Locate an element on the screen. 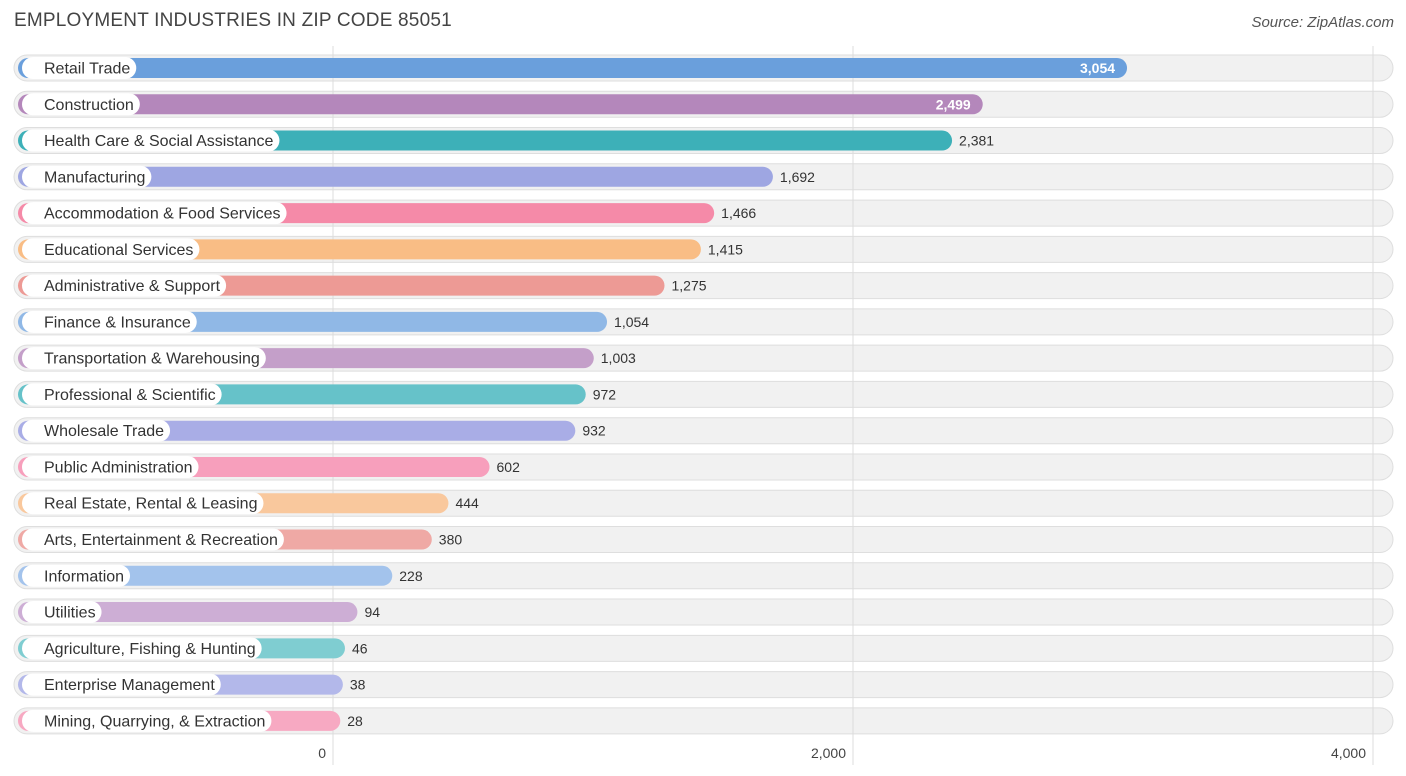 This screenshot has height=776, width=1406. bar-row: Utilities 94 is located at coordinates (199, 612).